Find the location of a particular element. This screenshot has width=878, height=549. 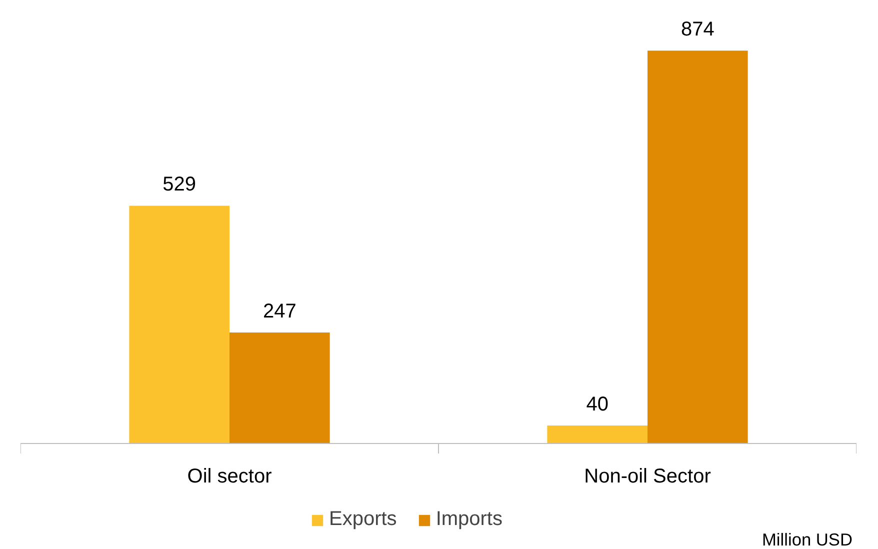

data-label: 40 is located at coordinates (597, 404).